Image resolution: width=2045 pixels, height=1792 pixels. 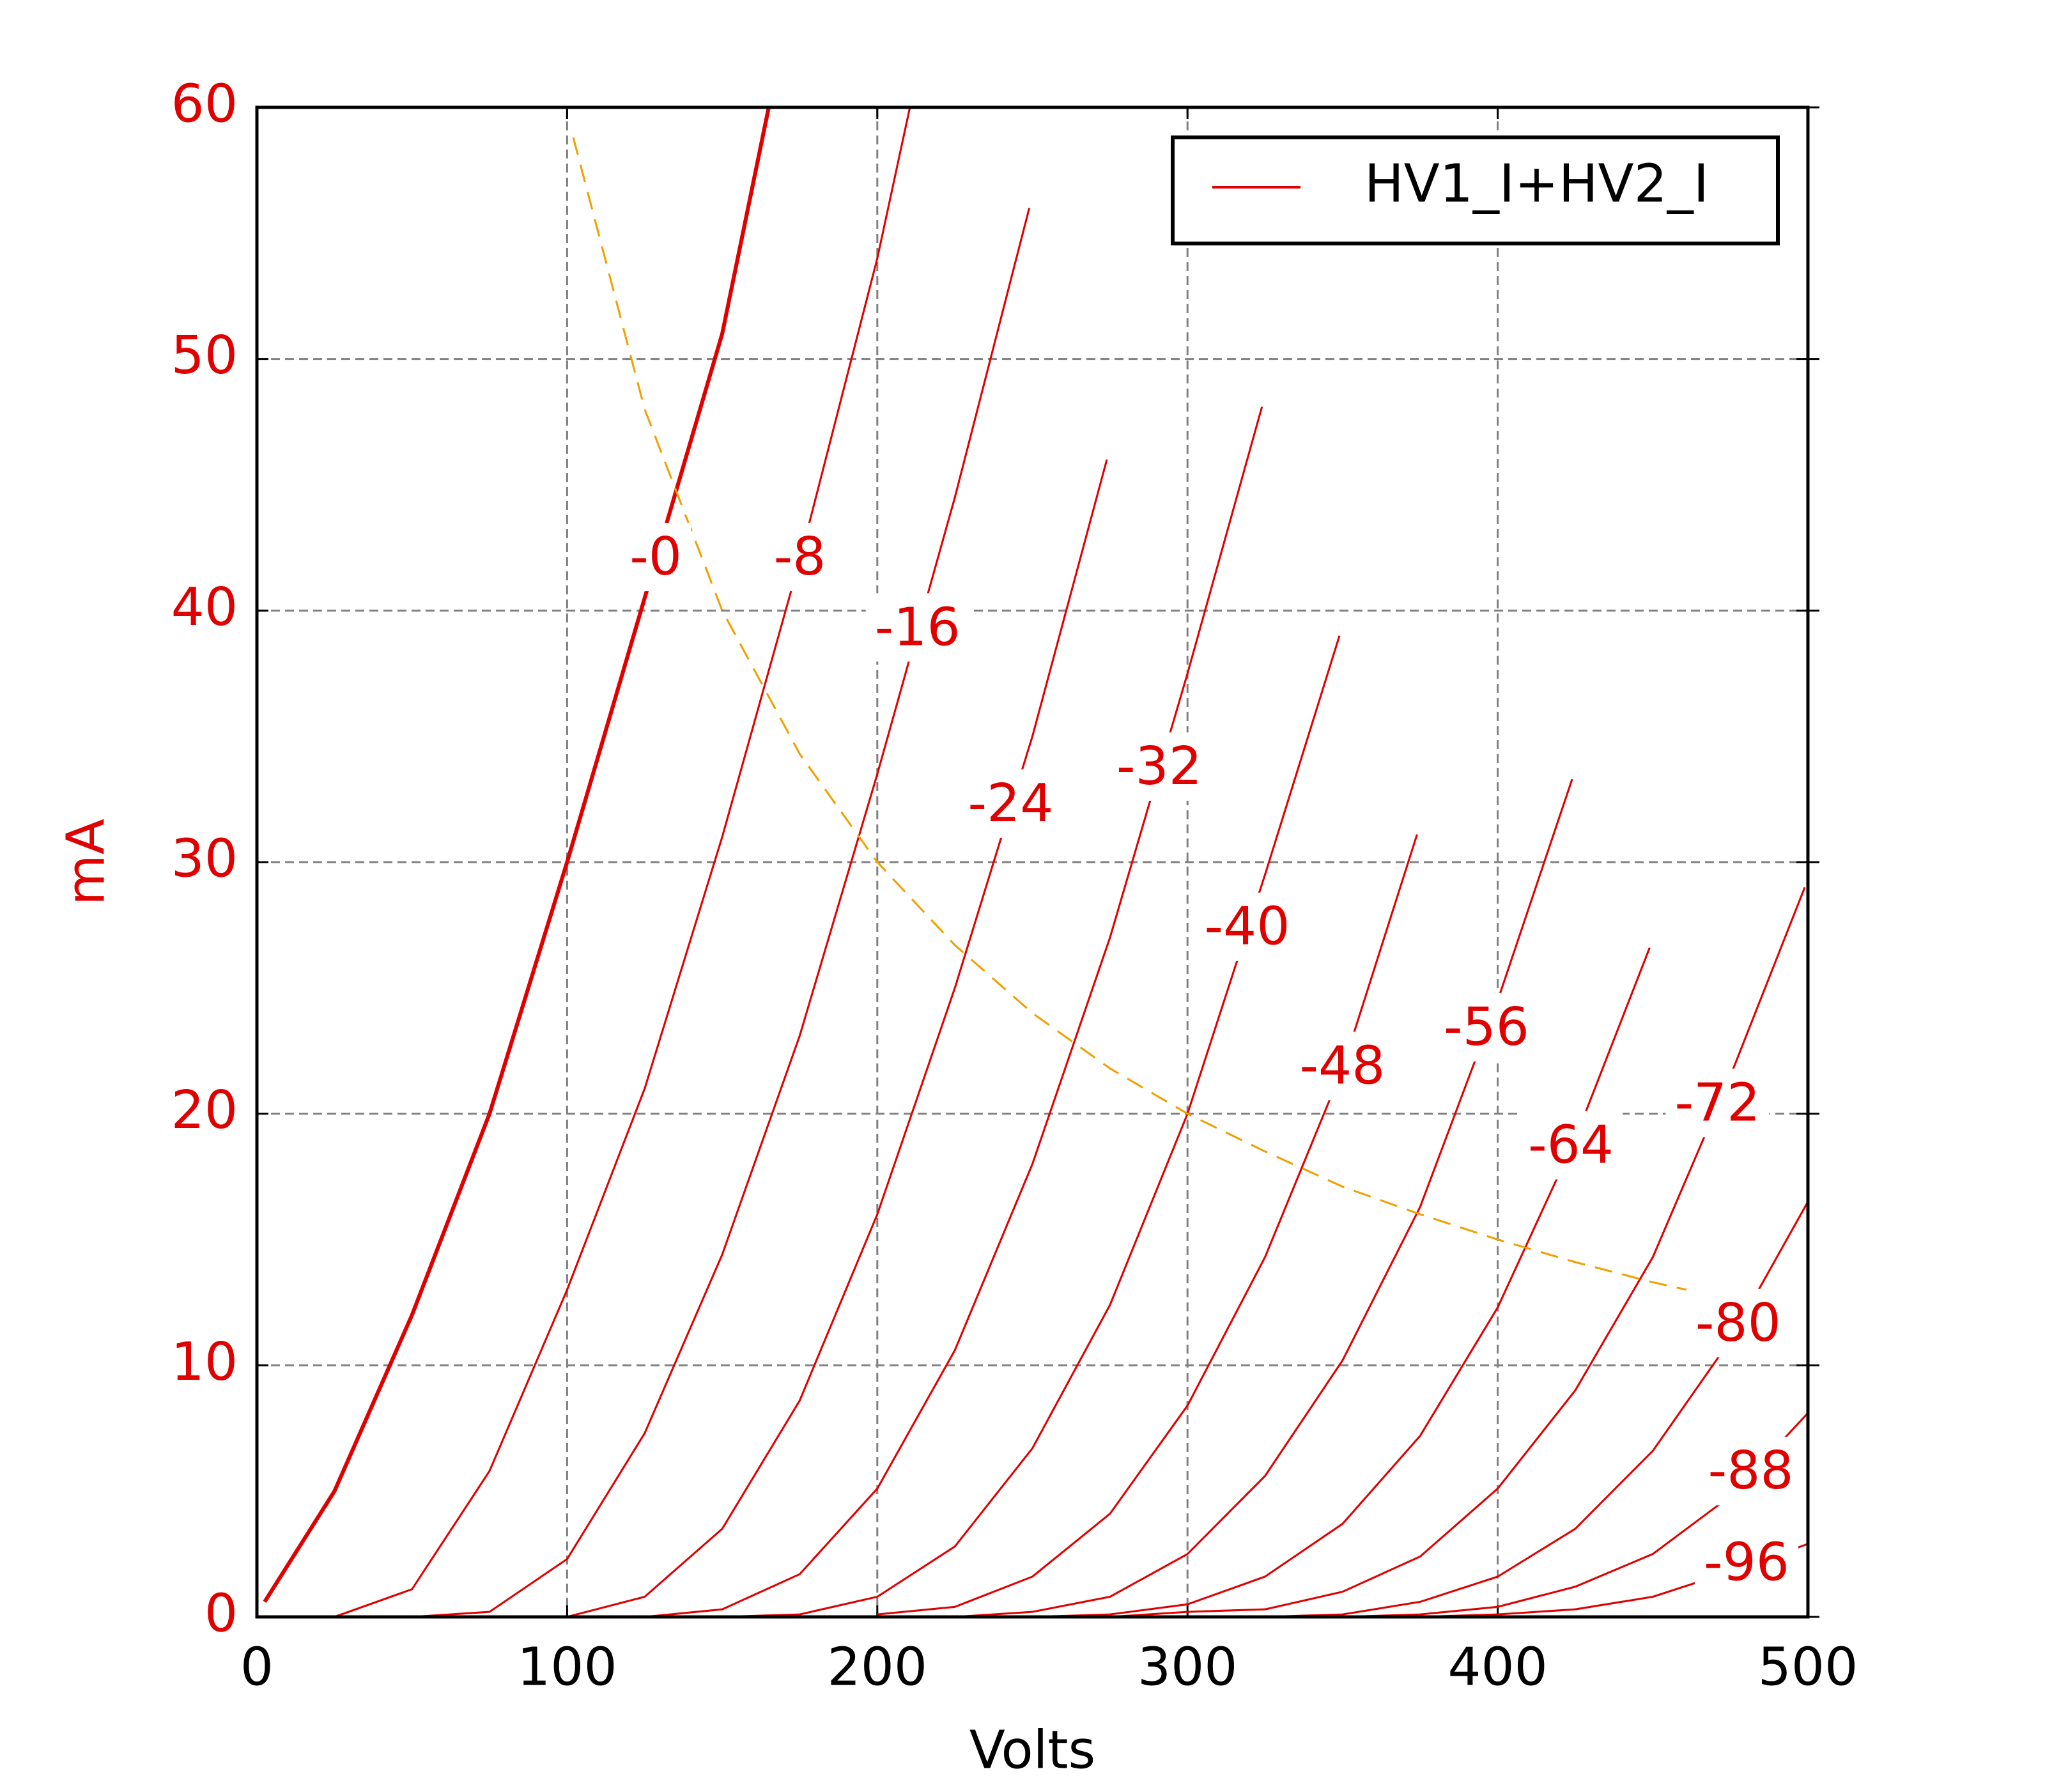 What do you see at coordinates (221, 1613) in the screenshot?
I see `y-tick-label: 0` at bounding box center [221, 1613].